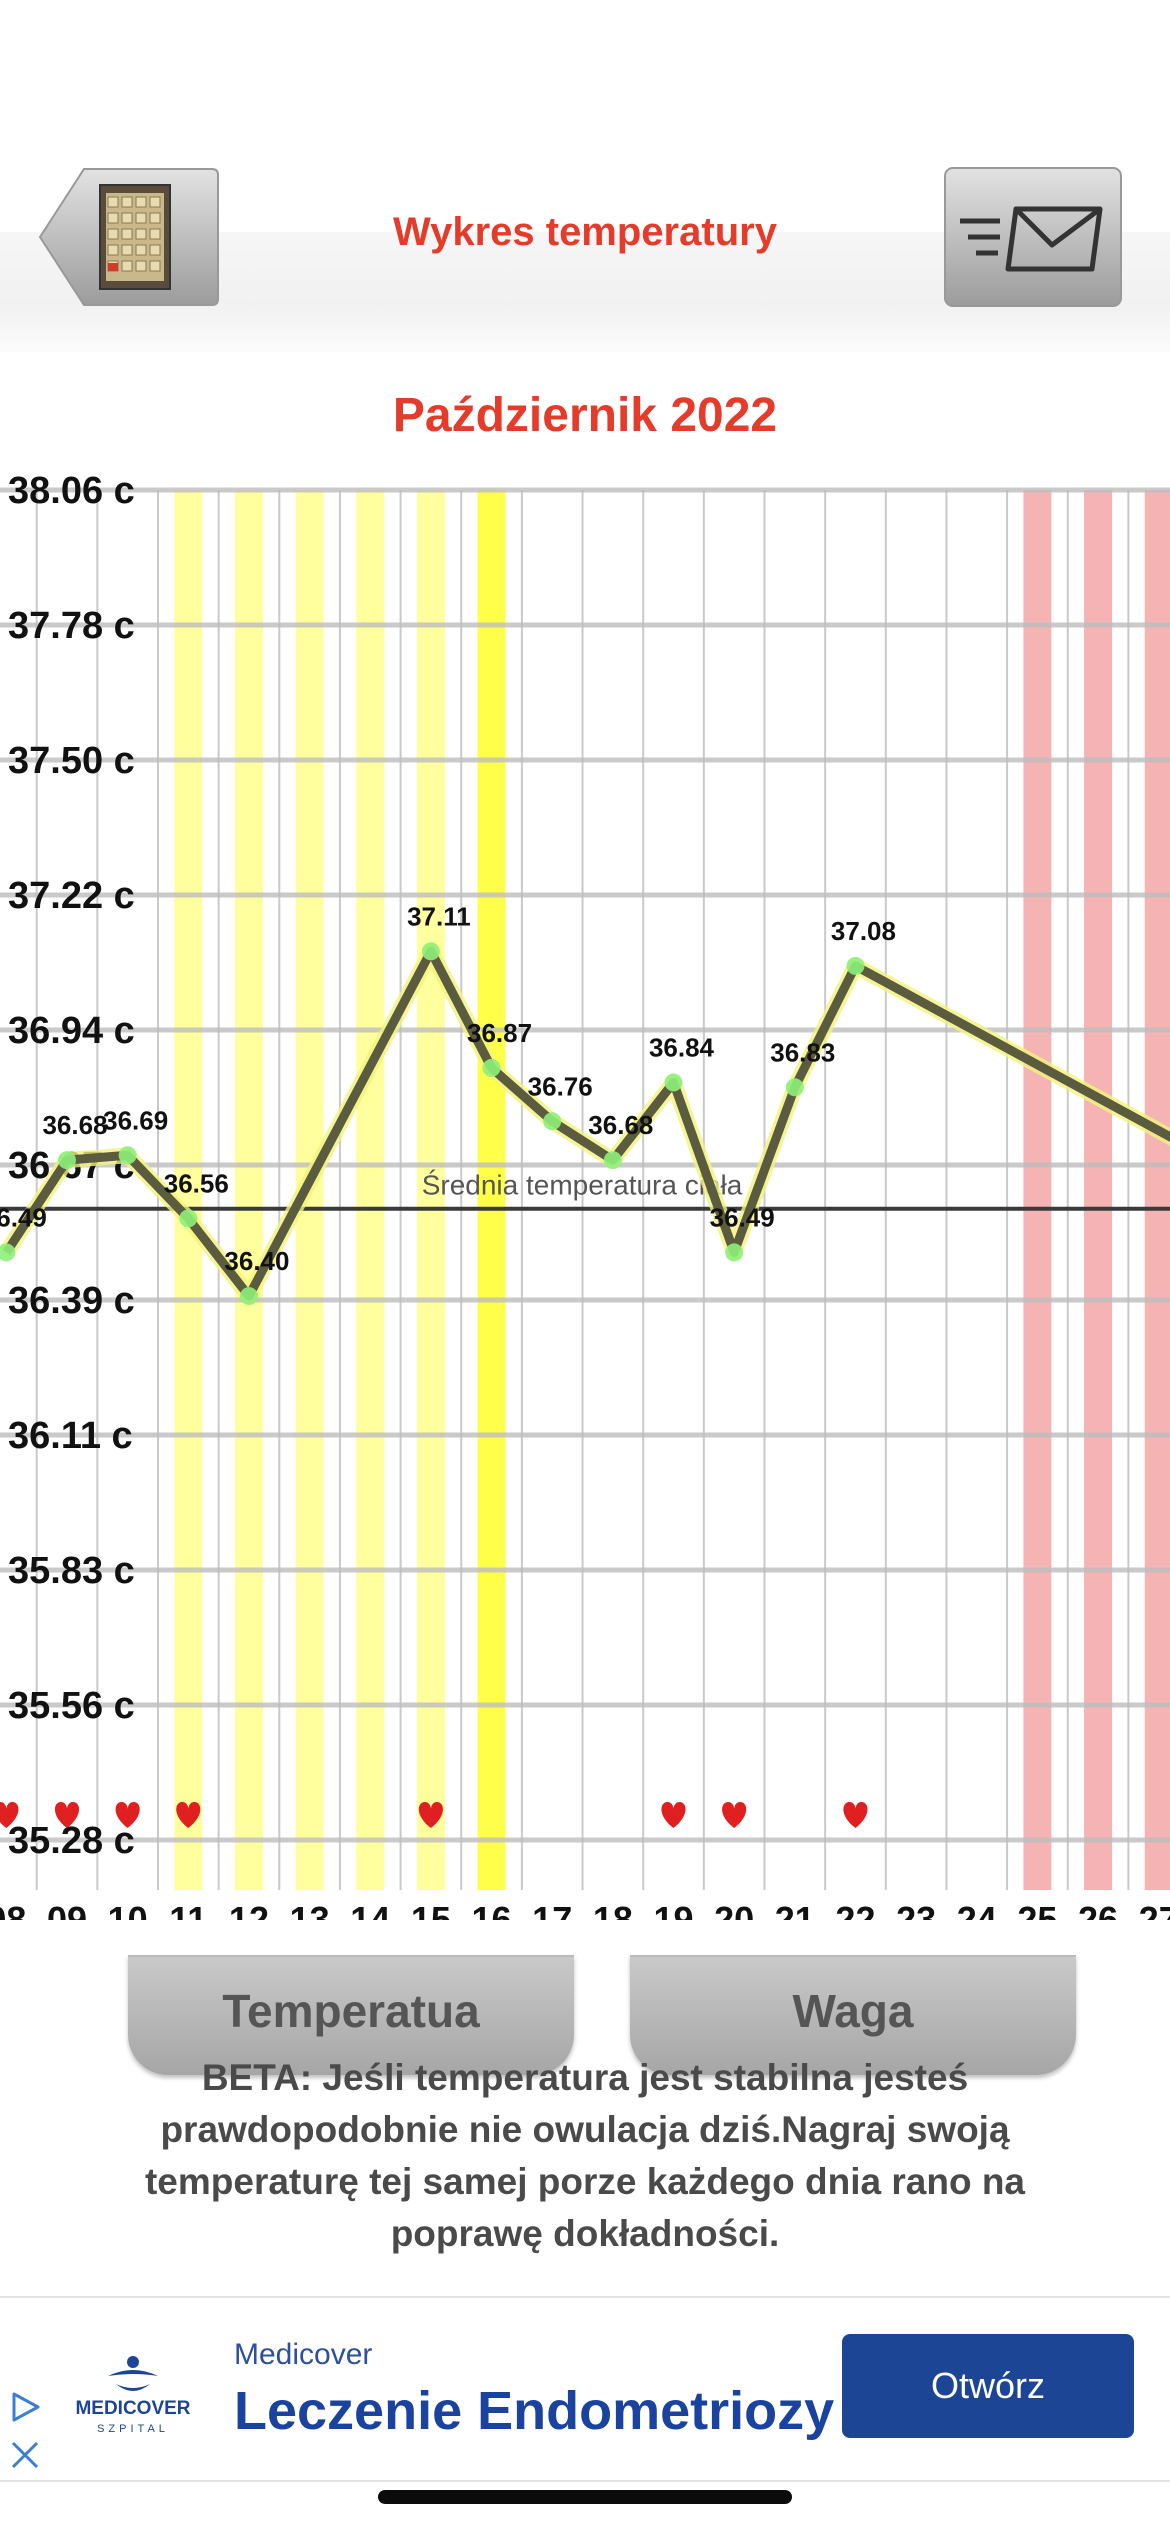 The width and height of the screenshot is (1170, 2532). Describe the element at coordinates (135, 237) in the screenshot. I see `calendar-icon` at that location.